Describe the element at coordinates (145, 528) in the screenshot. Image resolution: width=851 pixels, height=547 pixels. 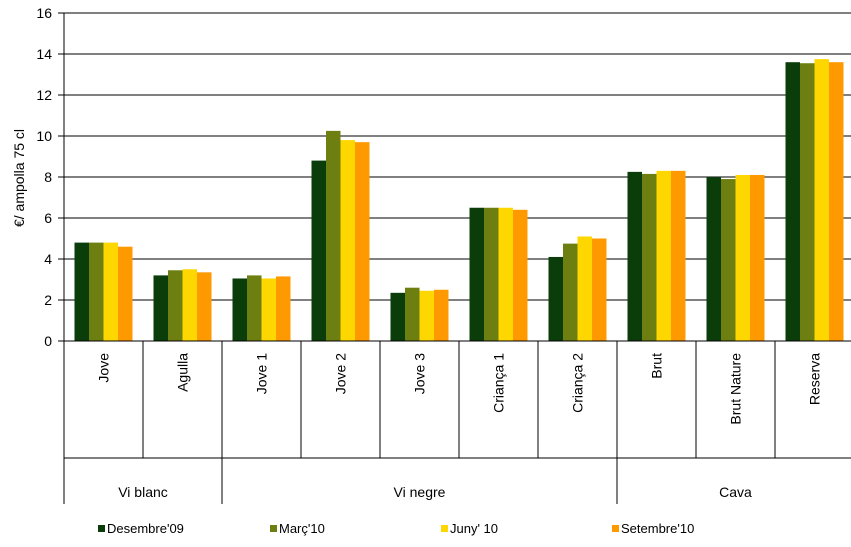
I see `legend-label: Desembre'09` at that location.